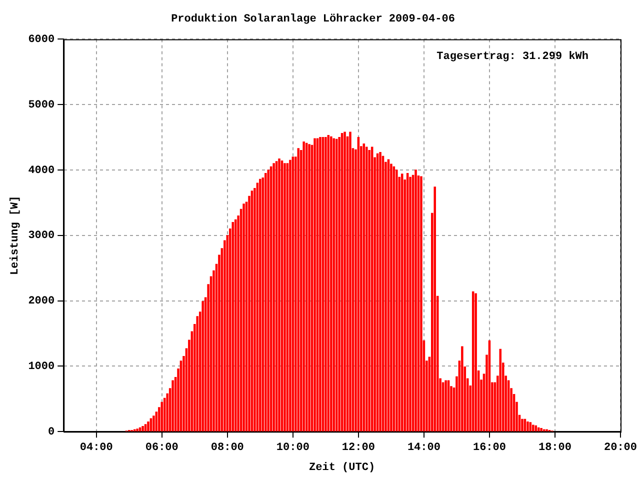  Describe the element at coordinates (41, 105) in the screenshot. I see `y-tick-label: 5000` at that location.